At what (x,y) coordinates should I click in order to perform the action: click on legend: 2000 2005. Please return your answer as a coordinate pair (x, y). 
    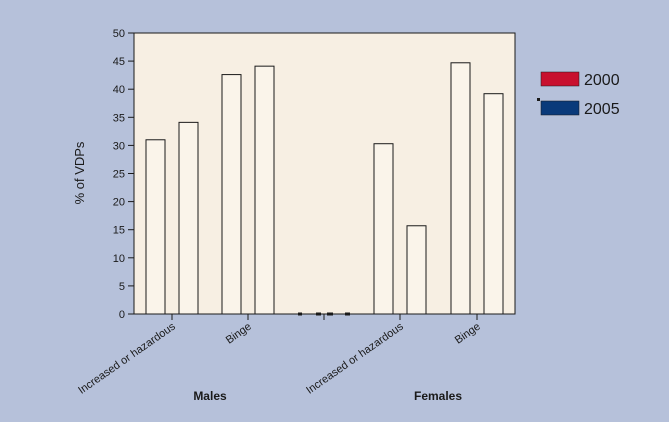
    Looking at the image, I should click on (578, 94).